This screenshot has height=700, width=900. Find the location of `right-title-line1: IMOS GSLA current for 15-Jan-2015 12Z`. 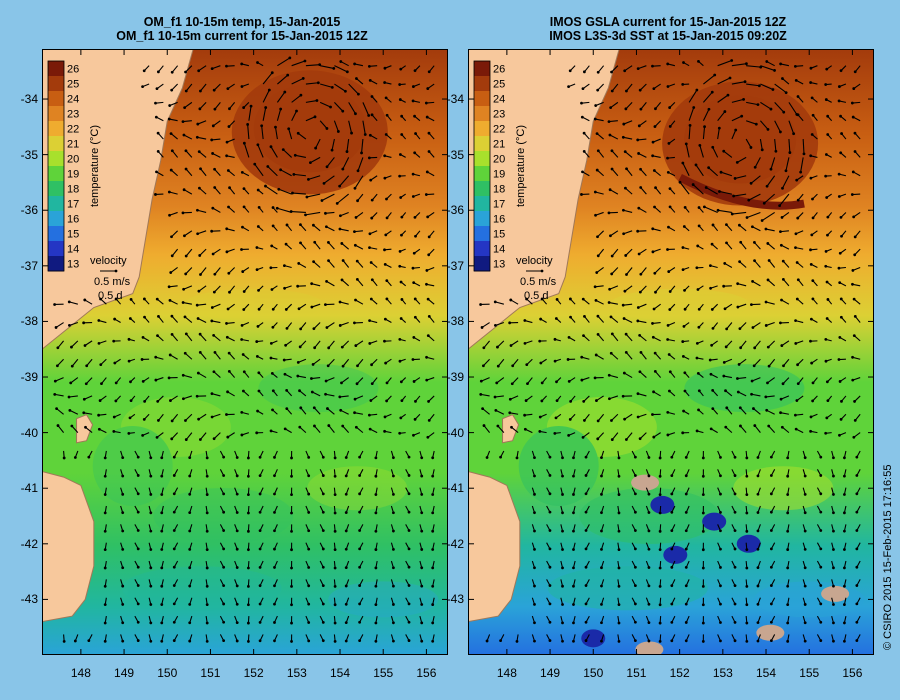

right-title-line1: IMOS GSLA current for 15-Jan-2015 12Z is located at coordinates (668, 22).